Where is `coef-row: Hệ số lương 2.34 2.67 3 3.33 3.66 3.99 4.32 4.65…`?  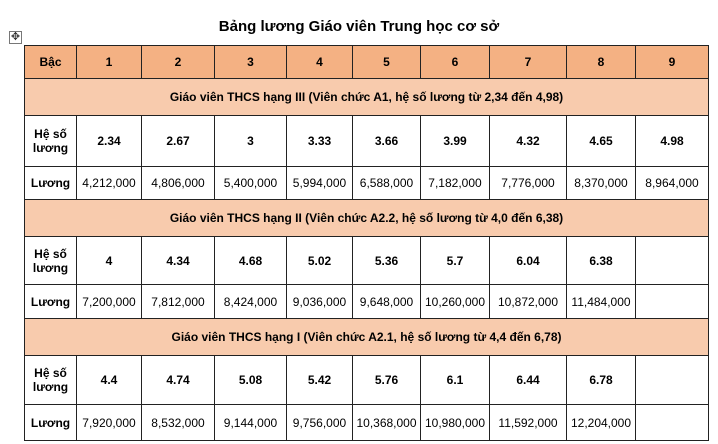
coef-row: Hệ số lương 2.34 2.67 3 3.33 3.66 3.99 4.32 4.65… is located at coordinates (366, 141).